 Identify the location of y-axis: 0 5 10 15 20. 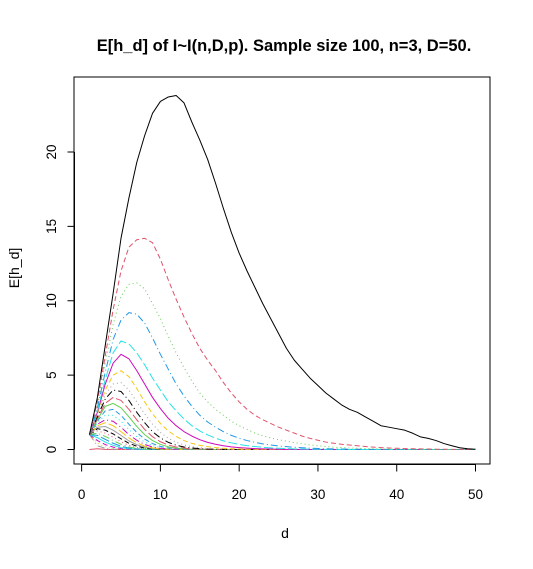
(59, 298).